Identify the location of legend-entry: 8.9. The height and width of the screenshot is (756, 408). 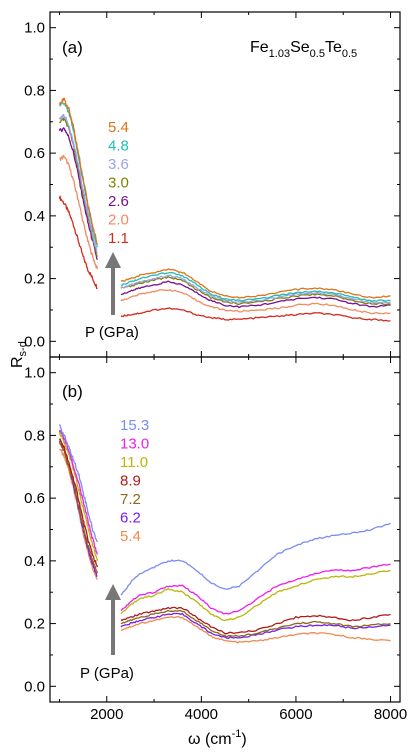
(130, 481).